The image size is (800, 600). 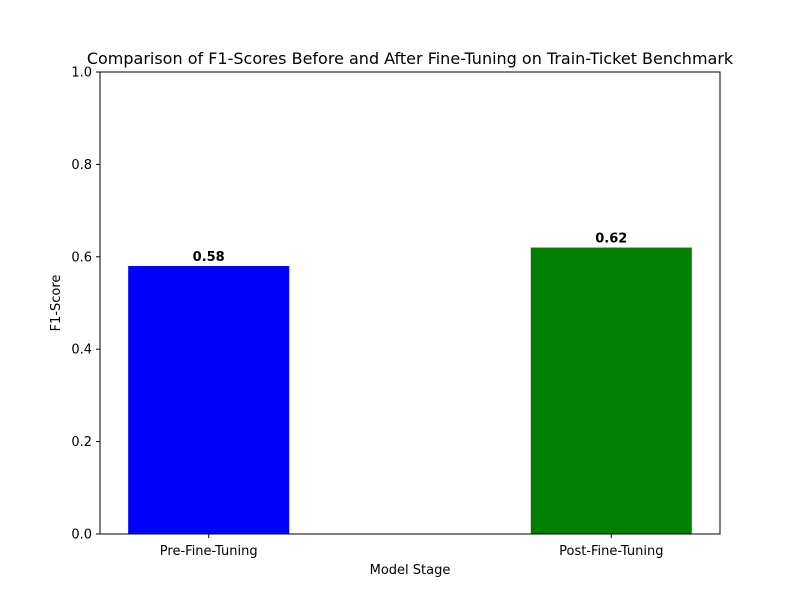 I want to click on y-axis-label: F1-Score, so click(x=56, y=303).